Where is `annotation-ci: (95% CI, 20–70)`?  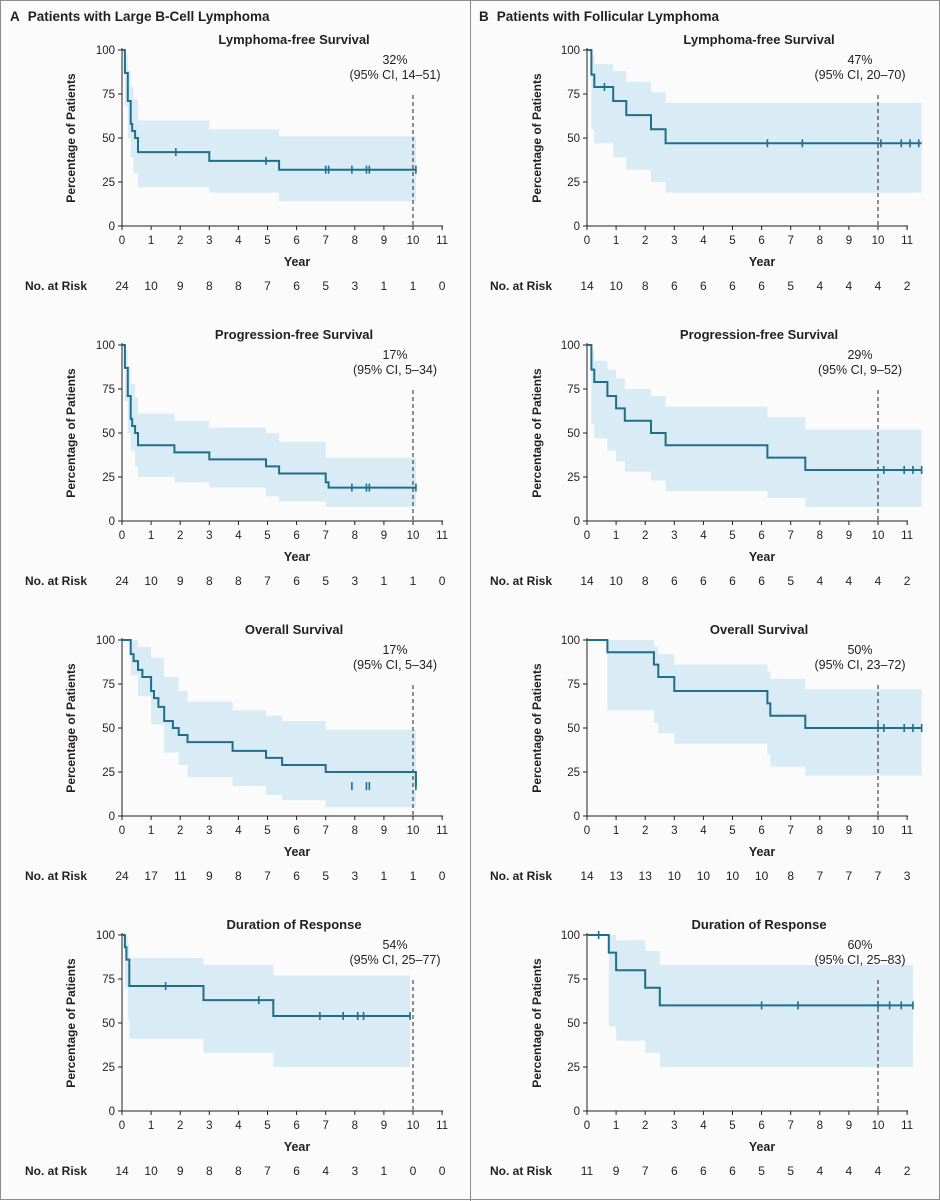 annotation-ci: (95% CI, 20–70) is located at coordinates (859, 75).